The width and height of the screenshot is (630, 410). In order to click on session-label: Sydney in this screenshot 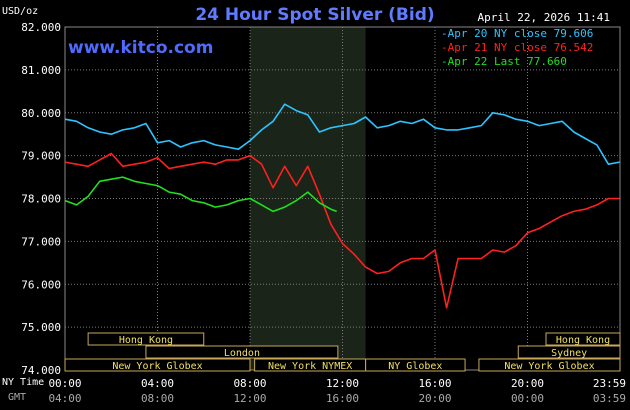, I will do `click(569, 353)`.